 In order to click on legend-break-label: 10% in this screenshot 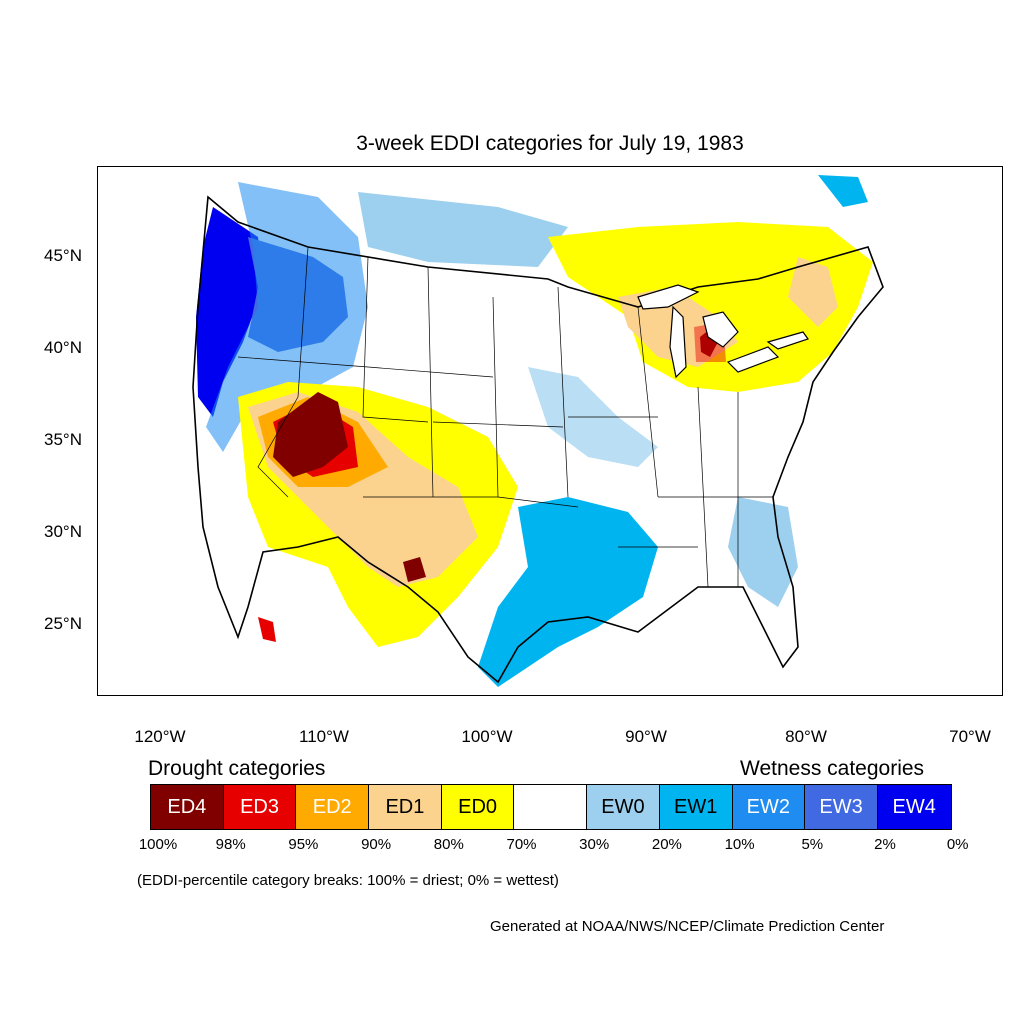, I will do `click(739, 844)`.